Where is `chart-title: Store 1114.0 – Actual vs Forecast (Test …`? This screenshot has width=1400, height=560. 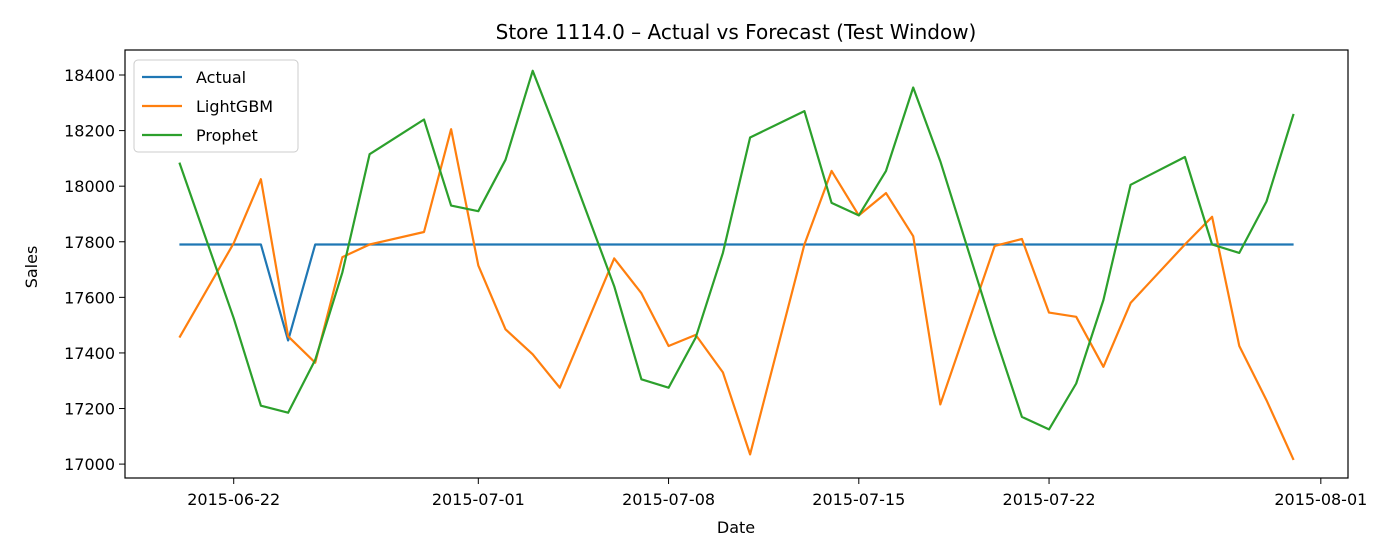
chart-title: Store 1114.0 – Actual vs Forecast (Test … is located at coordinates (736, 32).